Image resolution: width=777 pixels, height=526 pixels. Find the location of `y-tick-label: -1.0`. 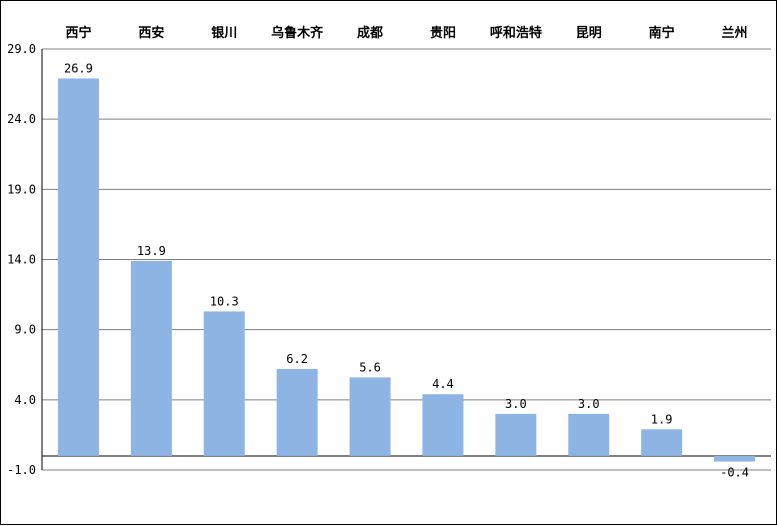

y-tick-label: -1.0 is located at coordinates (21, 470).